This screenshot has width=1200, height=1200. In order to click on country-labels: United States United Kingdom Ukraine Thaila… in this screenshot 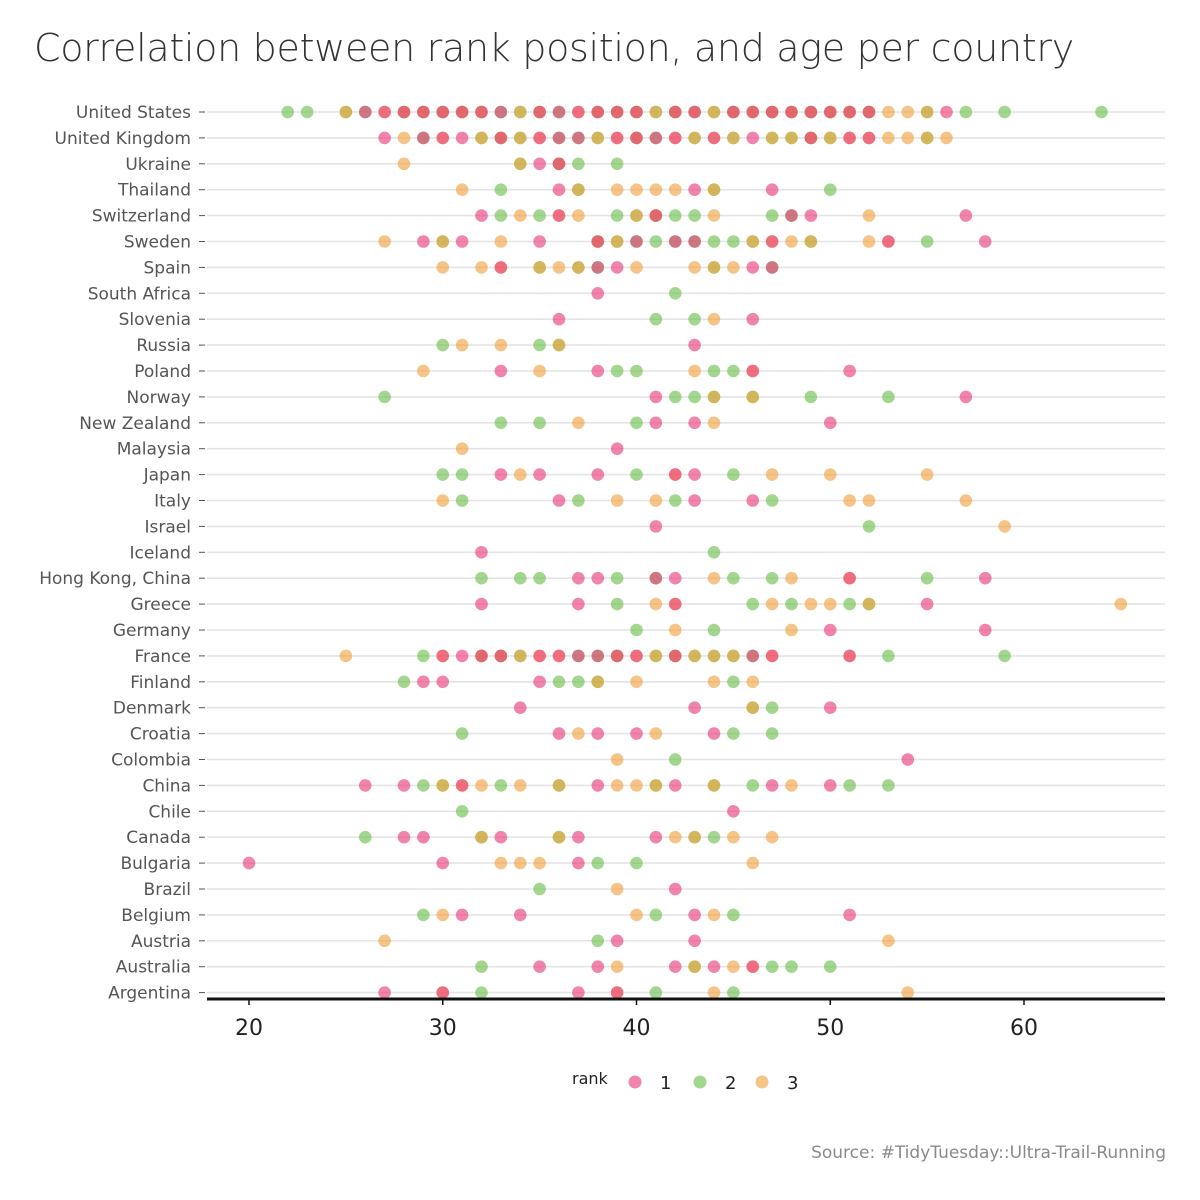, I will do `click(122, 553)`.